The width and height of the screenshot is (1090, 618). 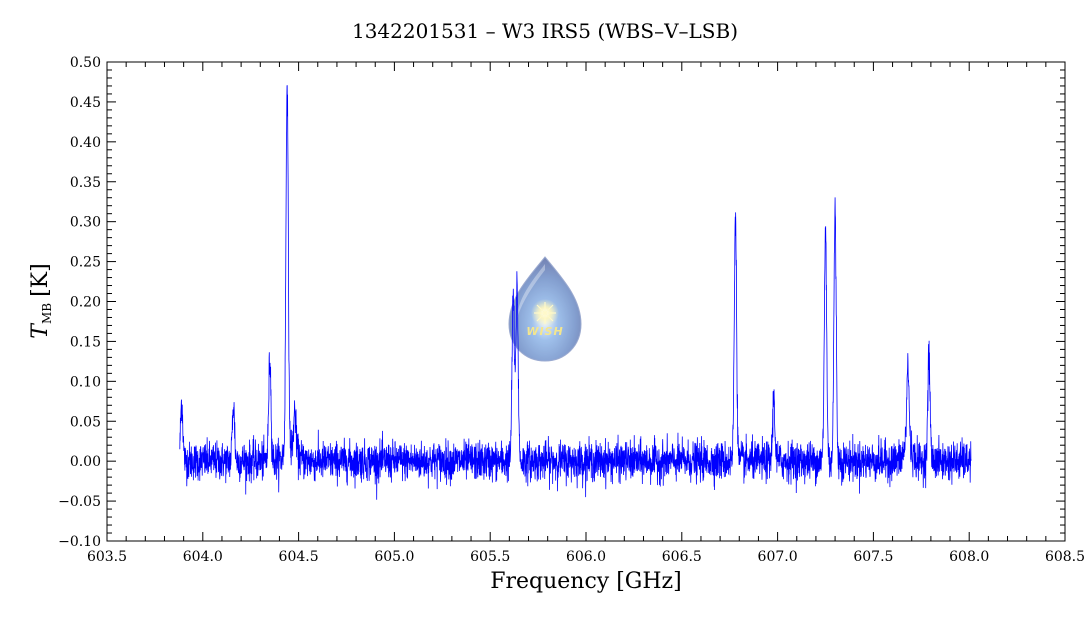 I want to click on y-tick-label: −0.05, so click(x=79, y=502).